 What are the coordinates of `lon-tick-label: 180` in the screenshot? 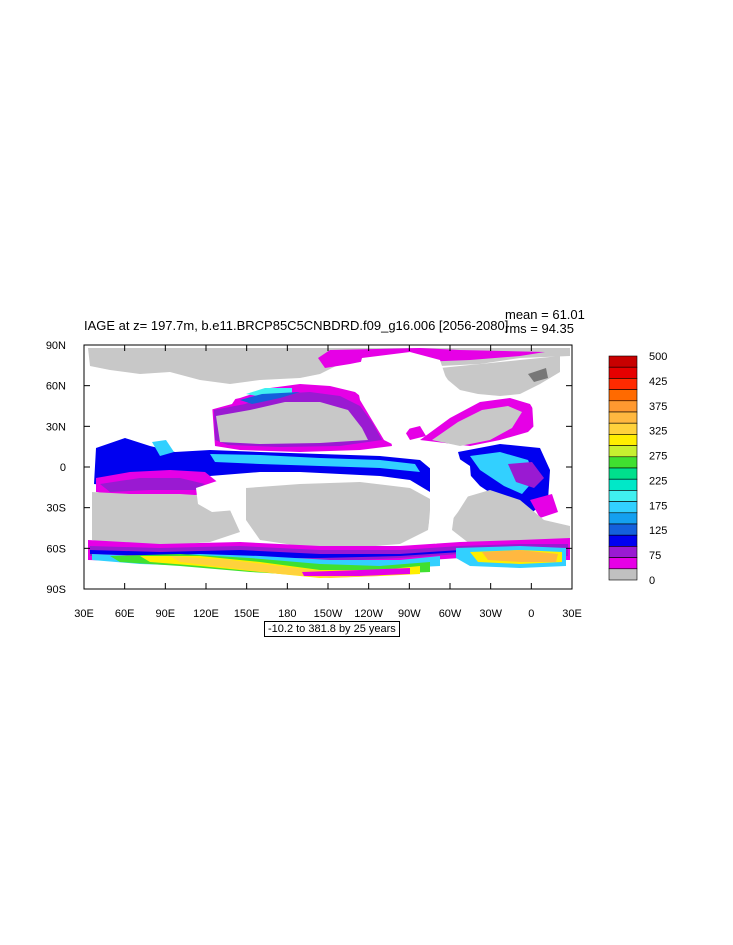 It's located at (287, 614).